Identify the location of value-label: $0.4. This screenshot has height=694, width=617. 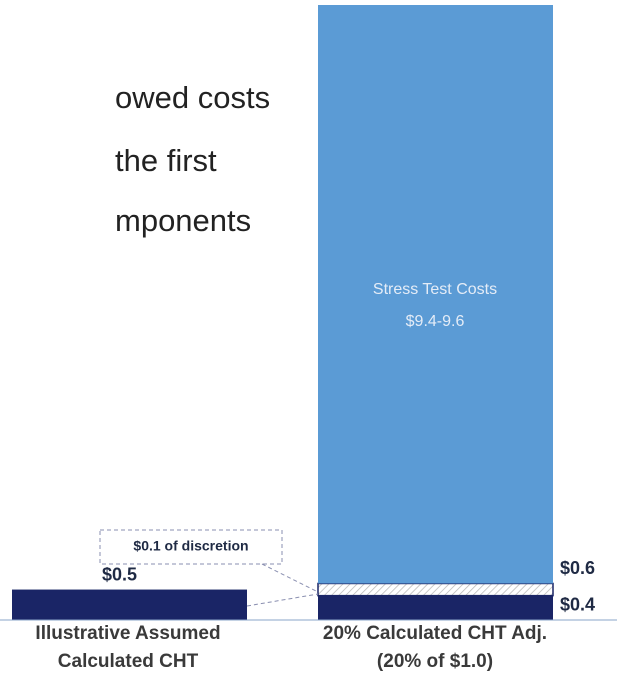
(577, 604).